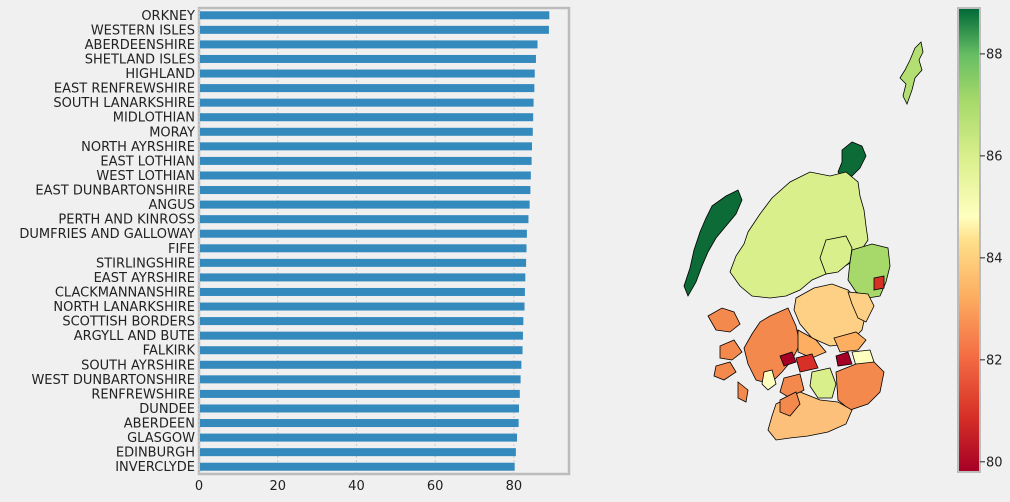 This screenshot has width=1010, height=502. I want to click on x-tick-label: 60, so click(435, 486).